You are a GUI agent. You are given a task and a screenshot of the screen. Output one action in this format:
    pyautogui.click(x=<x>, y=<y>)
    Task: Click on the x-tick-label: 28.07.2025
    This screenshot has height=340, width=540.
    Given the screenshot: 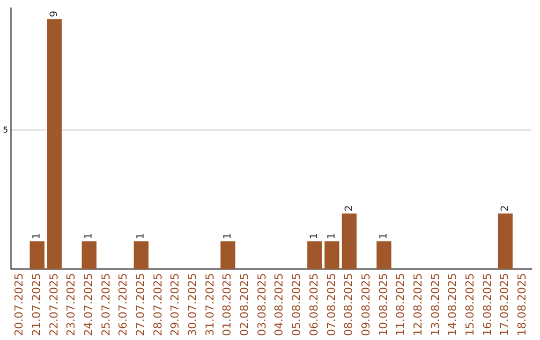 What is the action you would take?
    pyautogui.click(x=157, y=304)
    